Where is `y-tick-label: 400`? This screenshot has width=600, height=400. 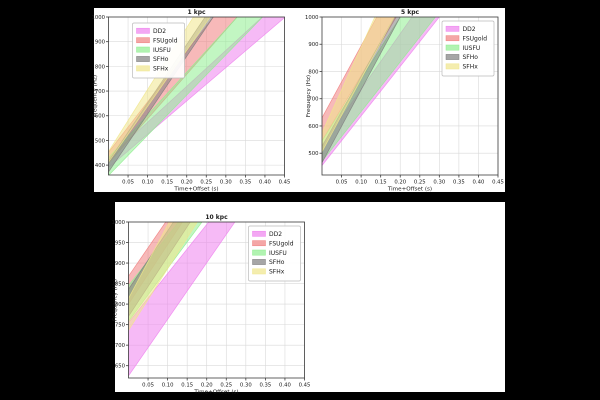 y-tick-label: 400 is located at coordinates (100, 166).